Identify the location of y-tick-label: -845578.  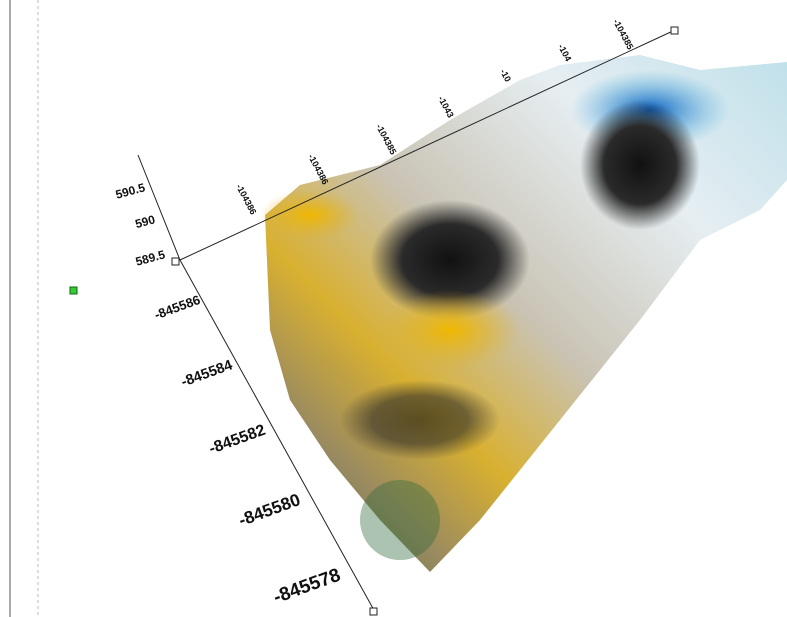
(307, 587).